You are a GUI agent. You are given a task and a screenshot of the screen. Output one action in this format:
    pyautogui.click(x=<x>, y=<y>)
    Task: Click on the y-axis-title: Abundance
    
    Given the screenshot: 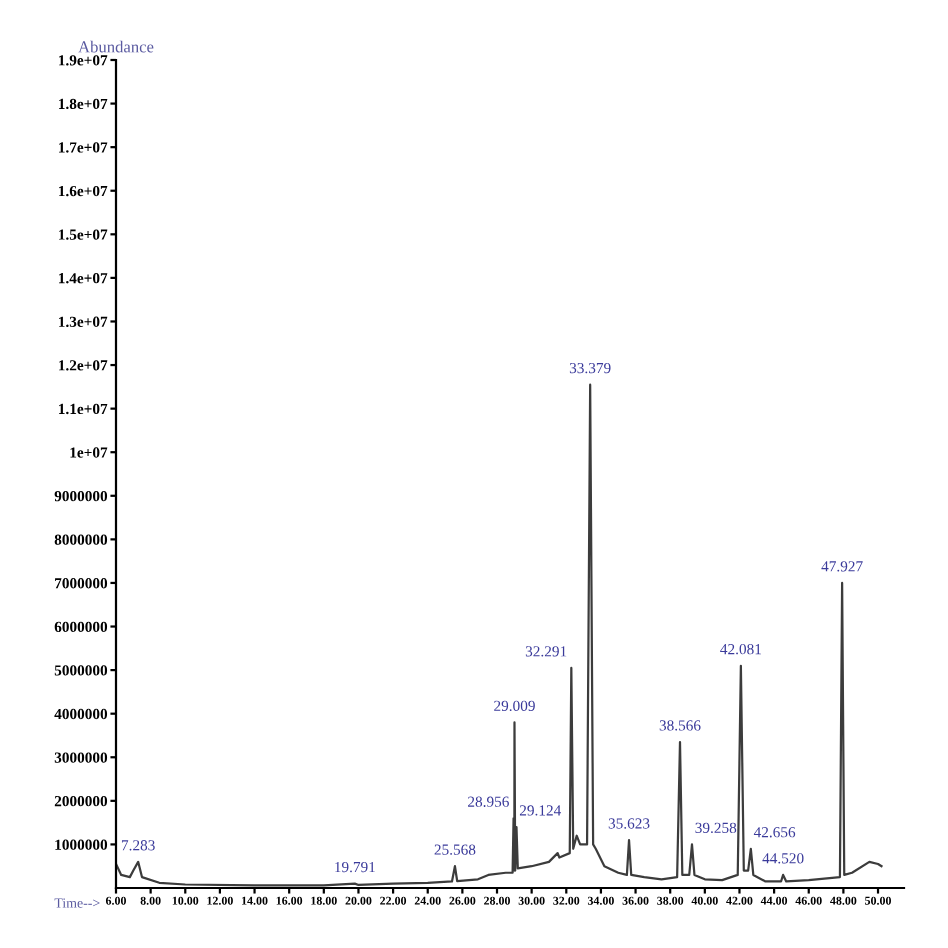 What is the action you would take?
    pyautogui.click(x=116, y=46)
    